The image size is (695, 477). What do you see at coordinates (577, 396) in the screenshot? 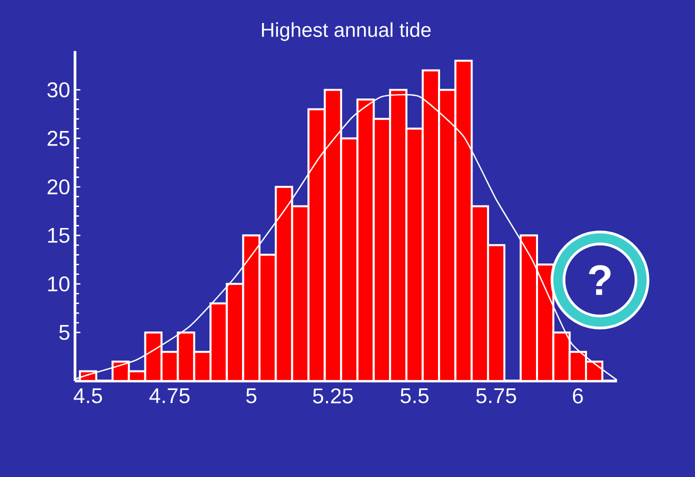
I see `x-tick-label: 6` at bounding box center [577, 396].